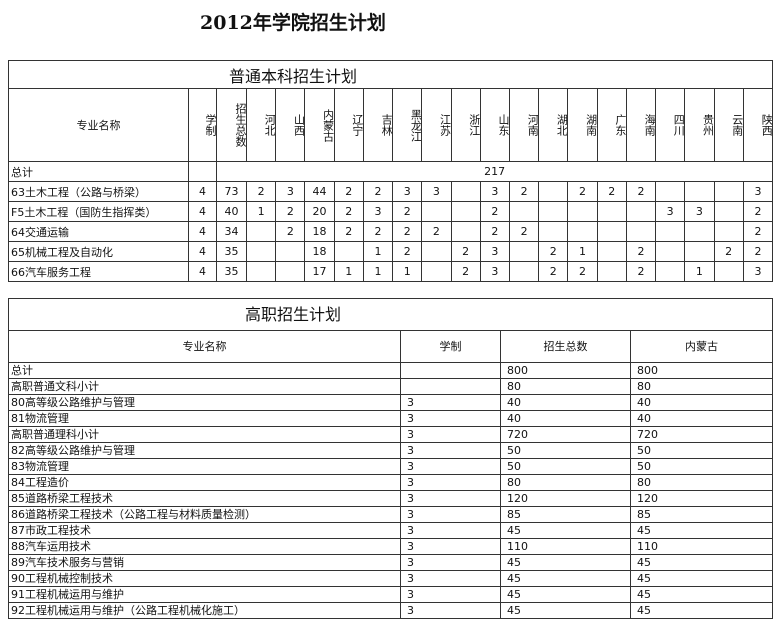  What do you see at coordinates (701, 450) in the screenshot?
I see `cell: 50` at bounding box center [701, 450].